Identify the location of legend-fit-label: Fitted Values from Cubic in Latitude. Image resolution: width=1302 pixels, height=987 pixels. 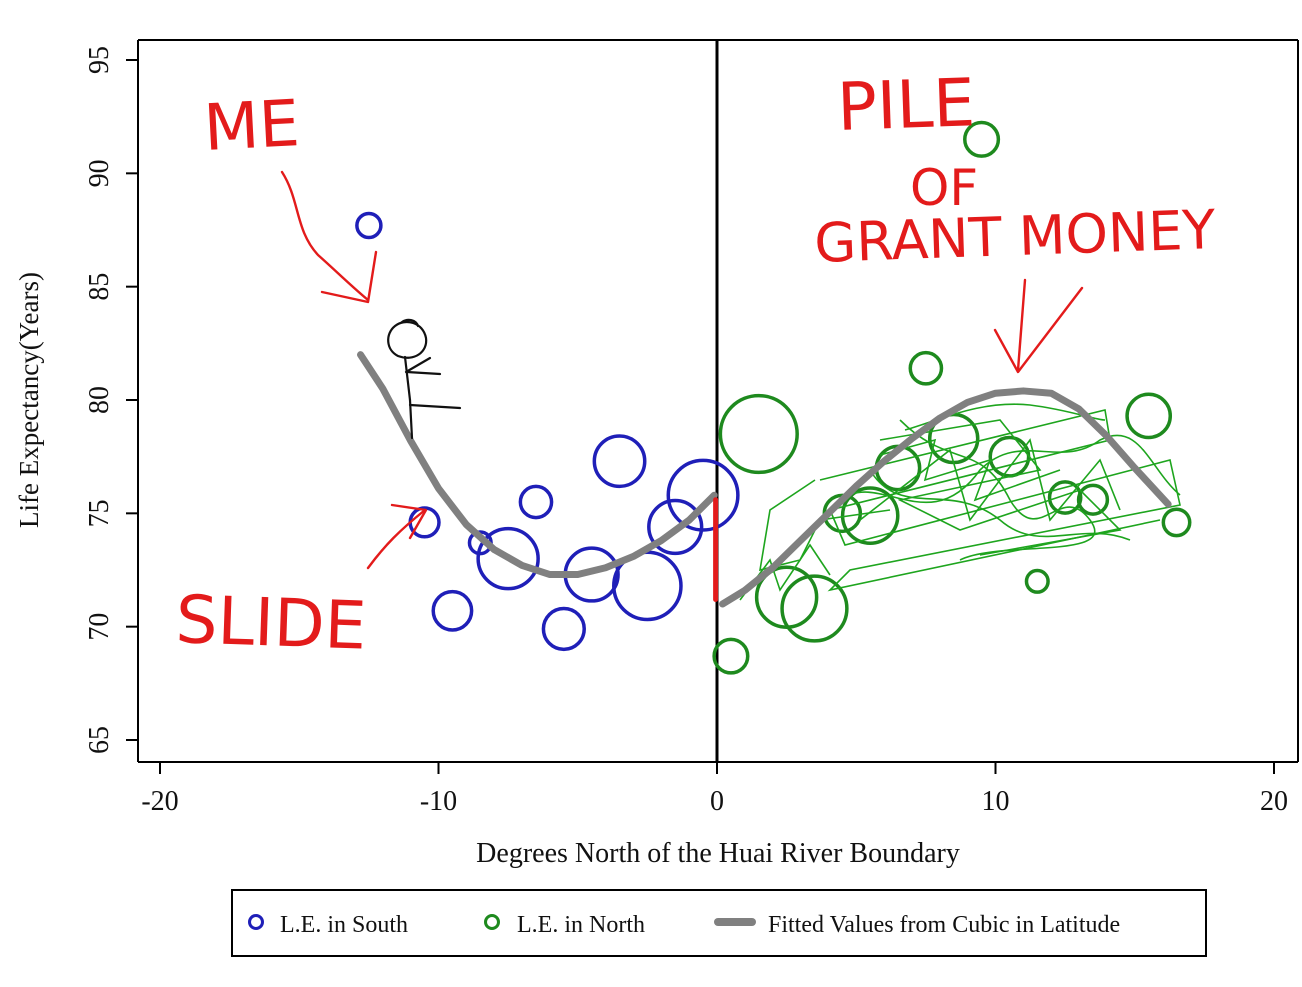
(944, 925).